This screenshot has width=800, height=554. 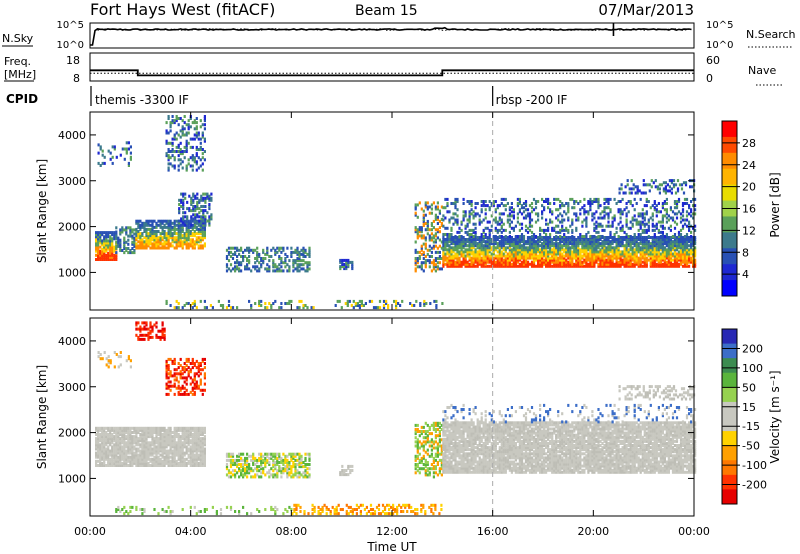 I want to click on y-tick-label: 2000, so click(x=72, y=227).